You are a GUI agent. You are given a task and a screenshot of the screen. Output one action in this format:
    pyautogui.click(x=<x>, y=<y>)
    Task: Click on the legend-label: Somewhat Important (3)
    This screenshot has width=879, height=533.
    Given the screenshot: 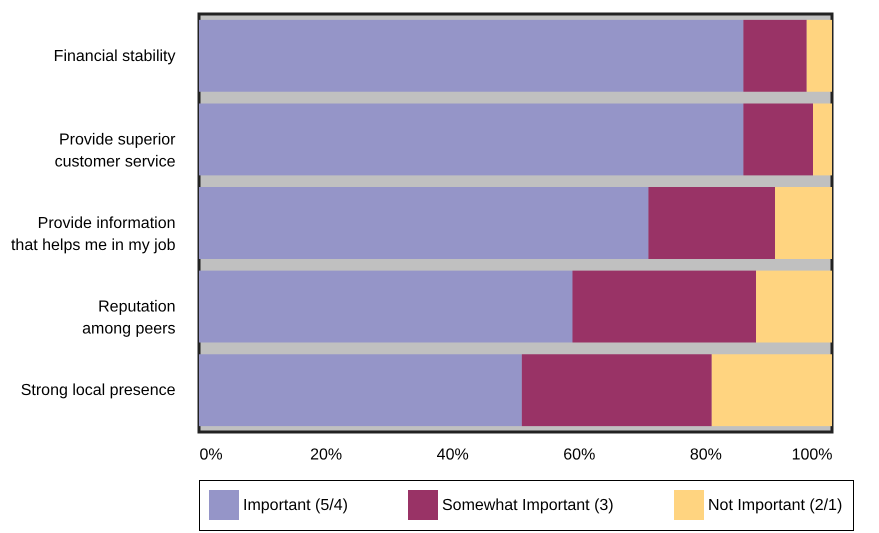 What is the action you would take?
    pyautogui.click(x=528, y=505)
    